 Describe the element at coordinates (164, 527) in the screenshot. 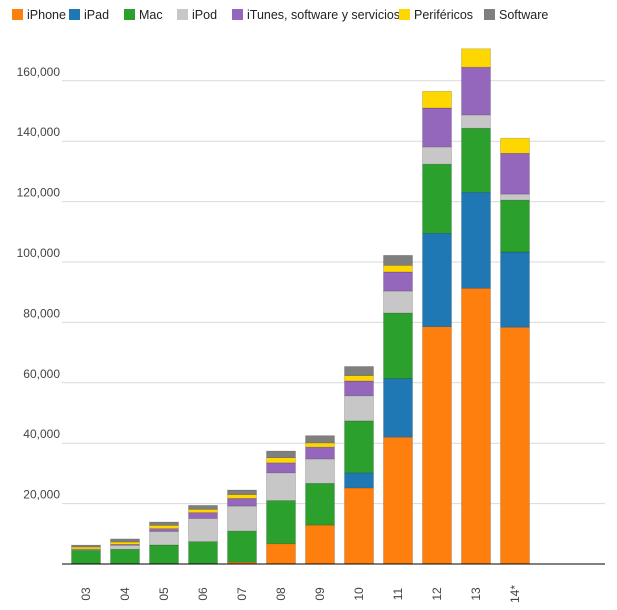

I see `bar-segment-05-periféricos` at that location.